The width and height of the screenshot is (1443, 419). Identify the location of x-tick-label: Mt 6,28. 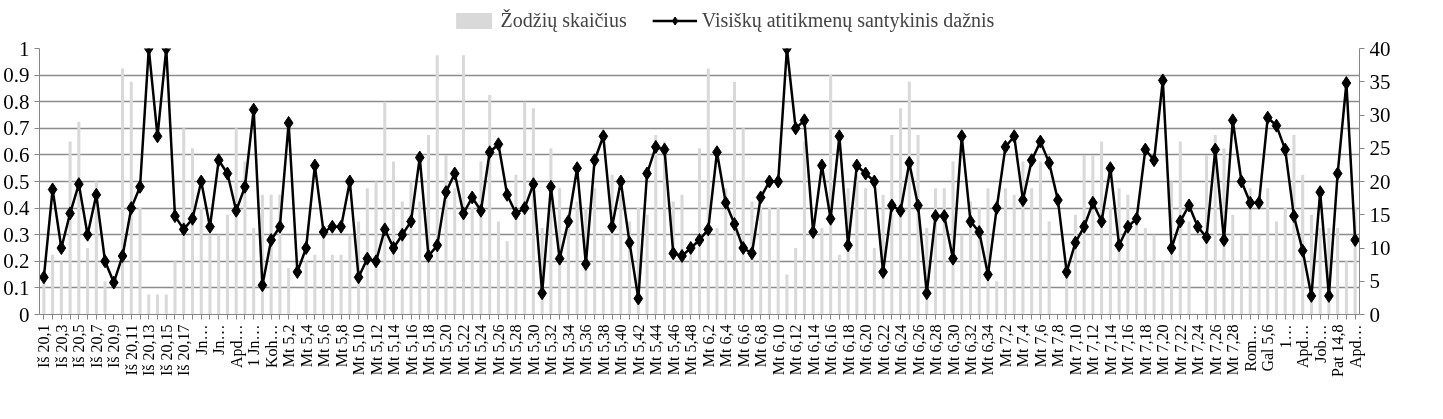
(936, 350).